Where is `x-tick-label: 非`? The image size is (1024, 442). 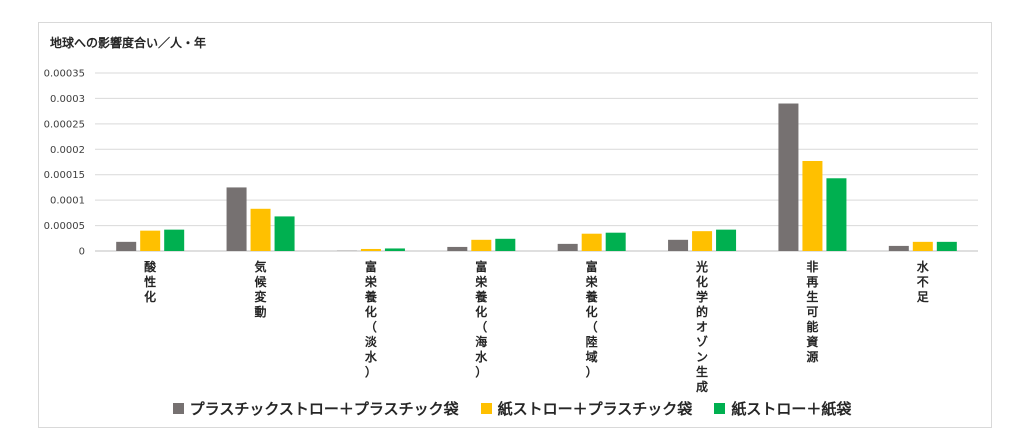 x-tick-label: 非 is located at coordinates (812, 266).